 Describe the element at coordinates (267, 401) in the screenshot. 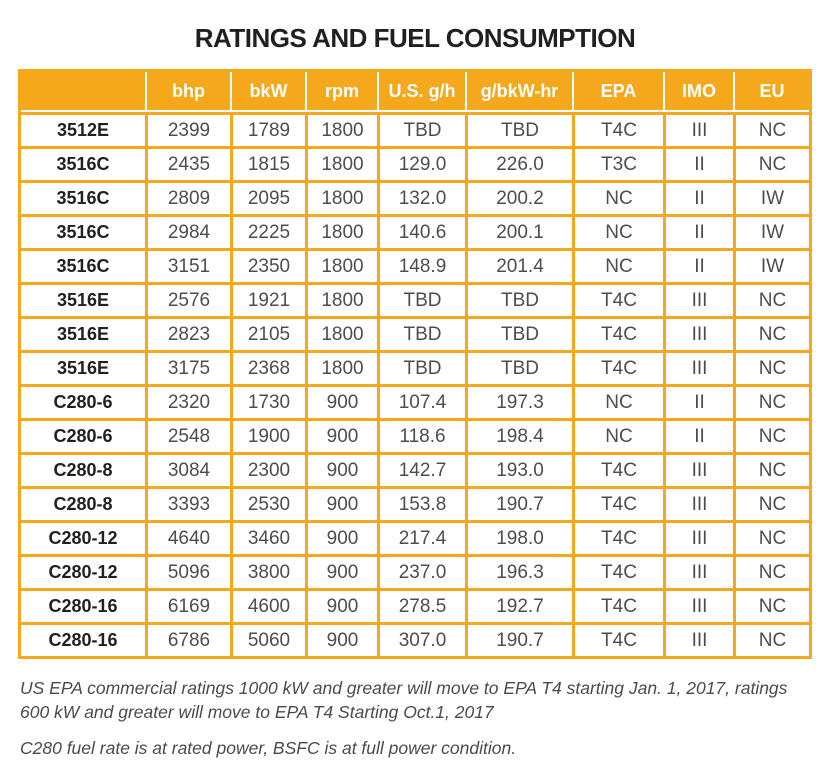

I see `data-cell: 1730` at that location.